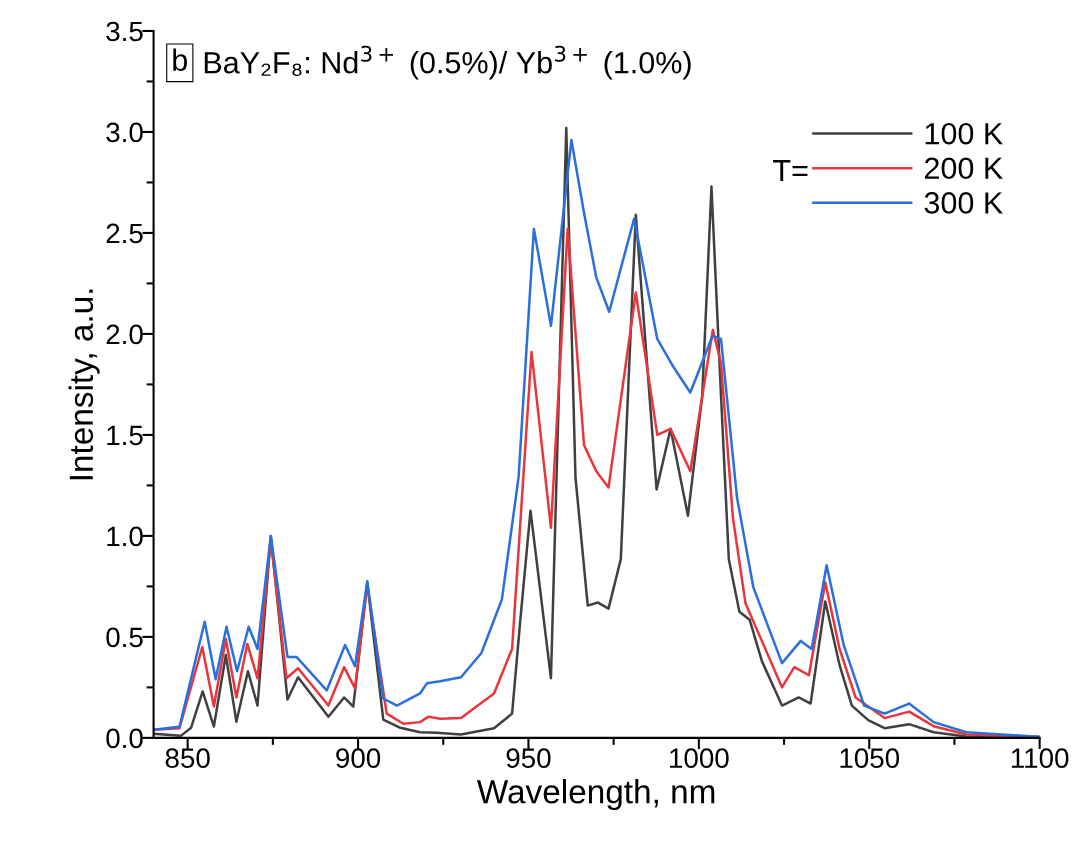  What do you see at coordinates (84, 384) in the screenshot?
I see `y-axis-title: Intensity, a.u.` at bounding box center [84, 384].